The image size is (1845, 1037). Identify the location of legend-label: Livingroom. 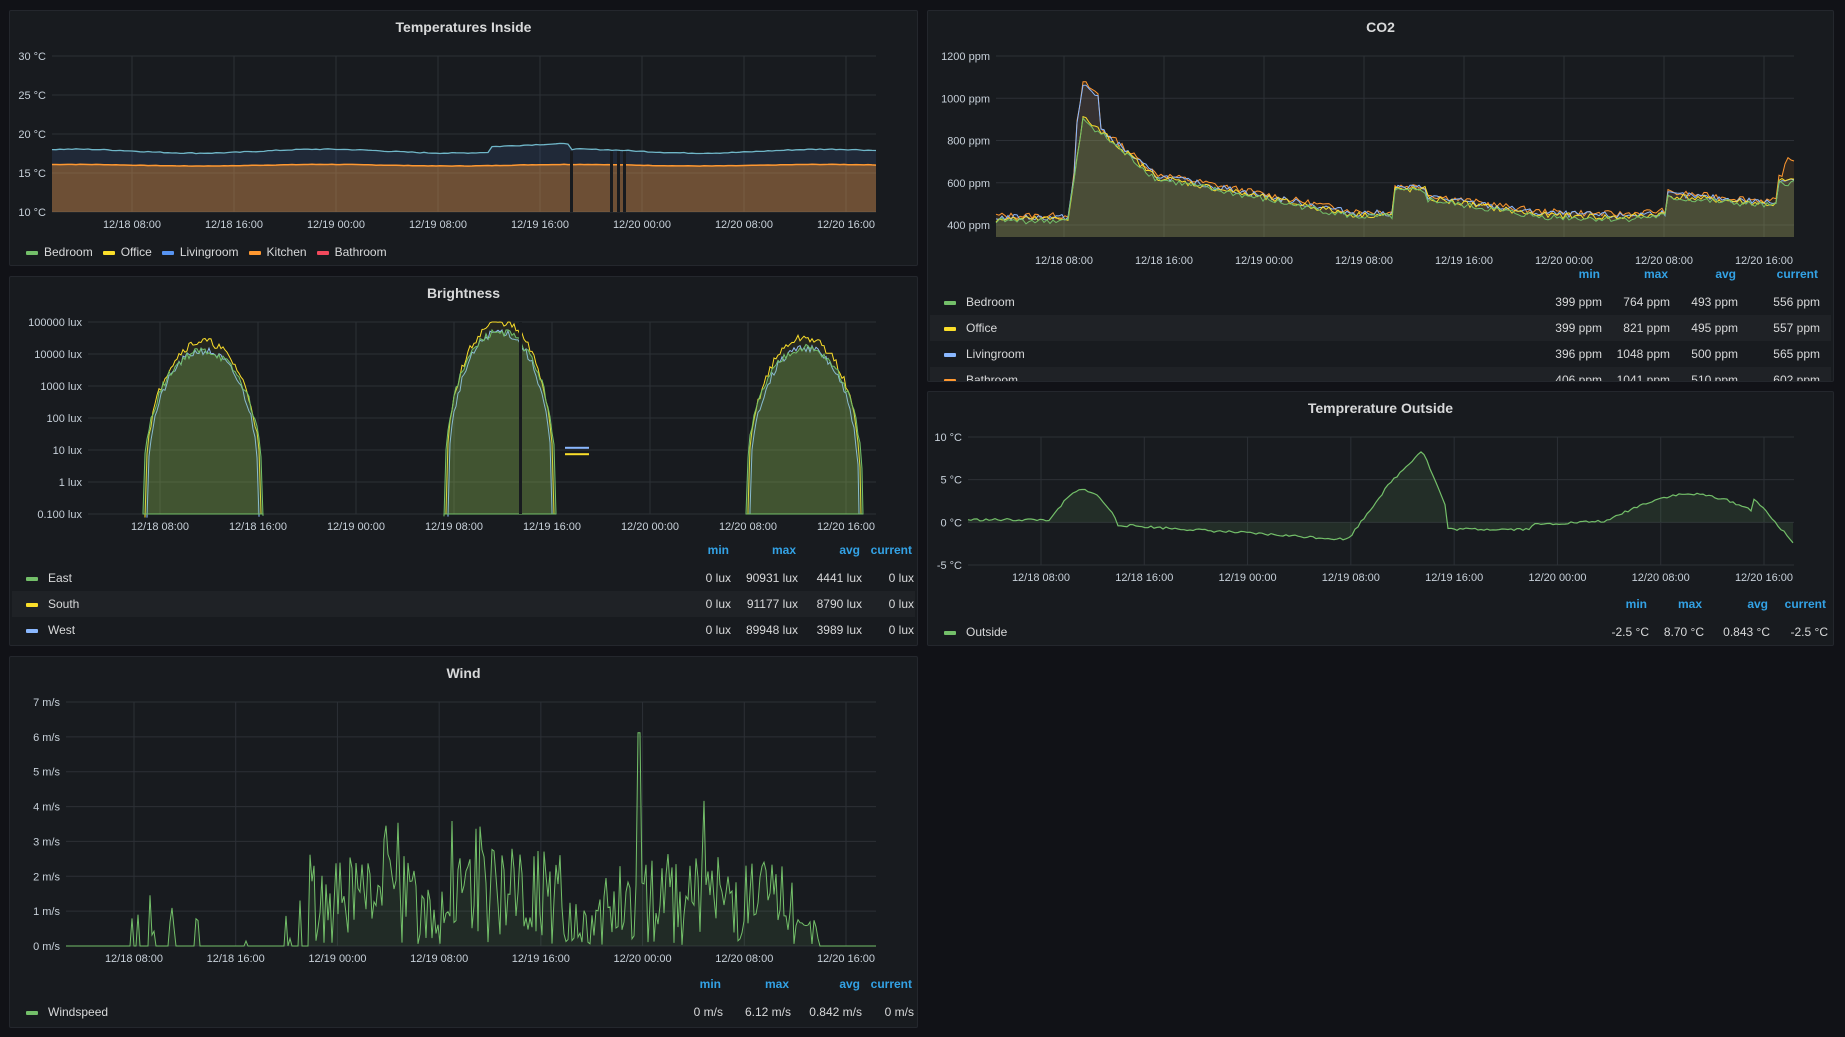
(995, 354).